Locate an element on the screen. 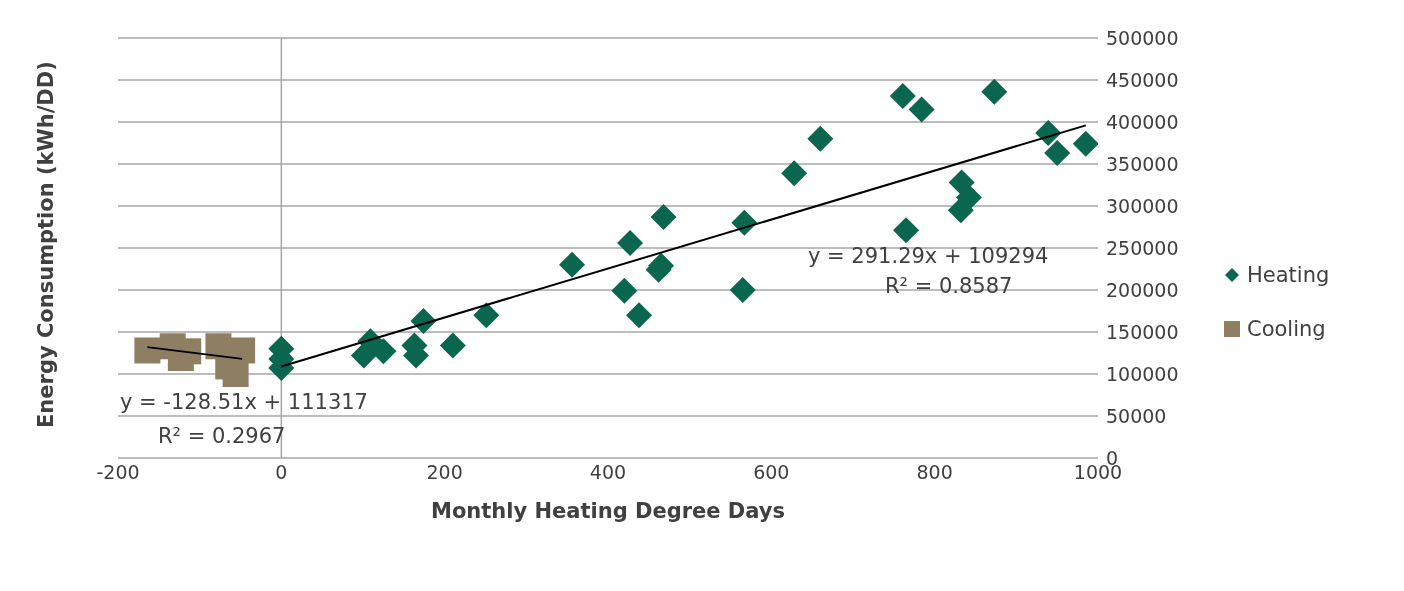  annotation: y = 291.29x + 109294 is located at coordinates (928, 256).